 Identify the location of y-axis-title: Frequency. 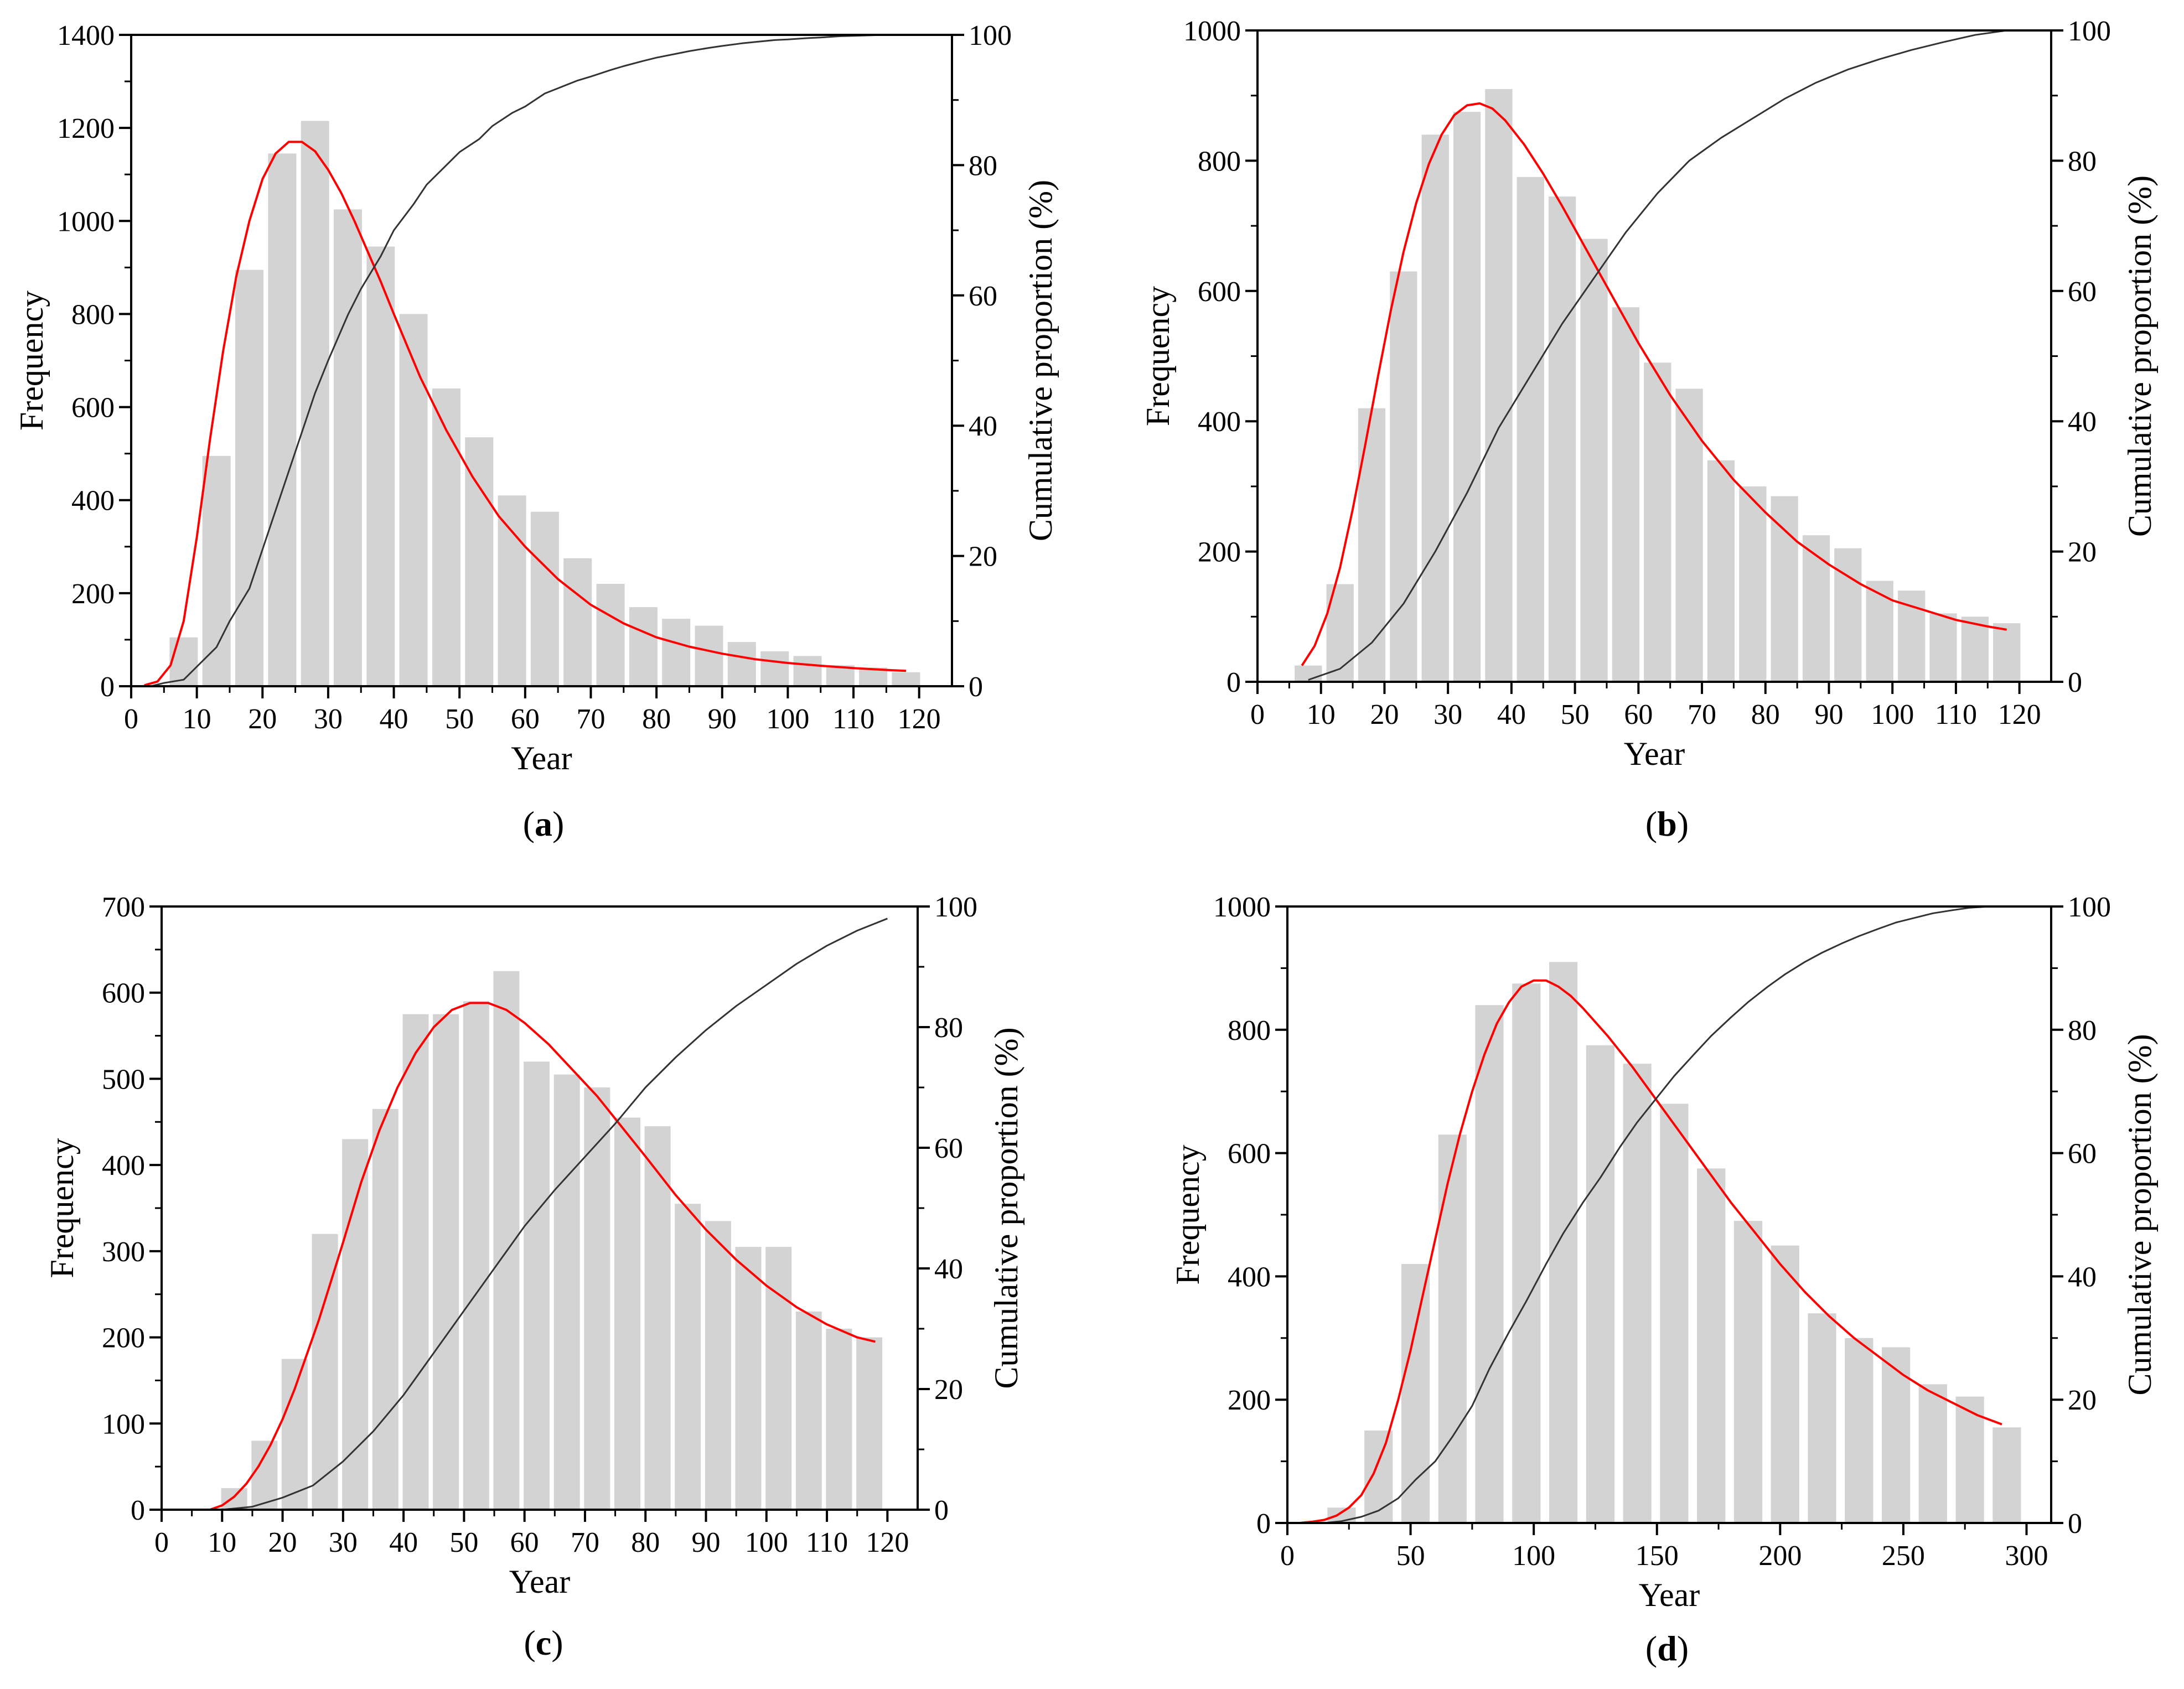
(62, 1208).